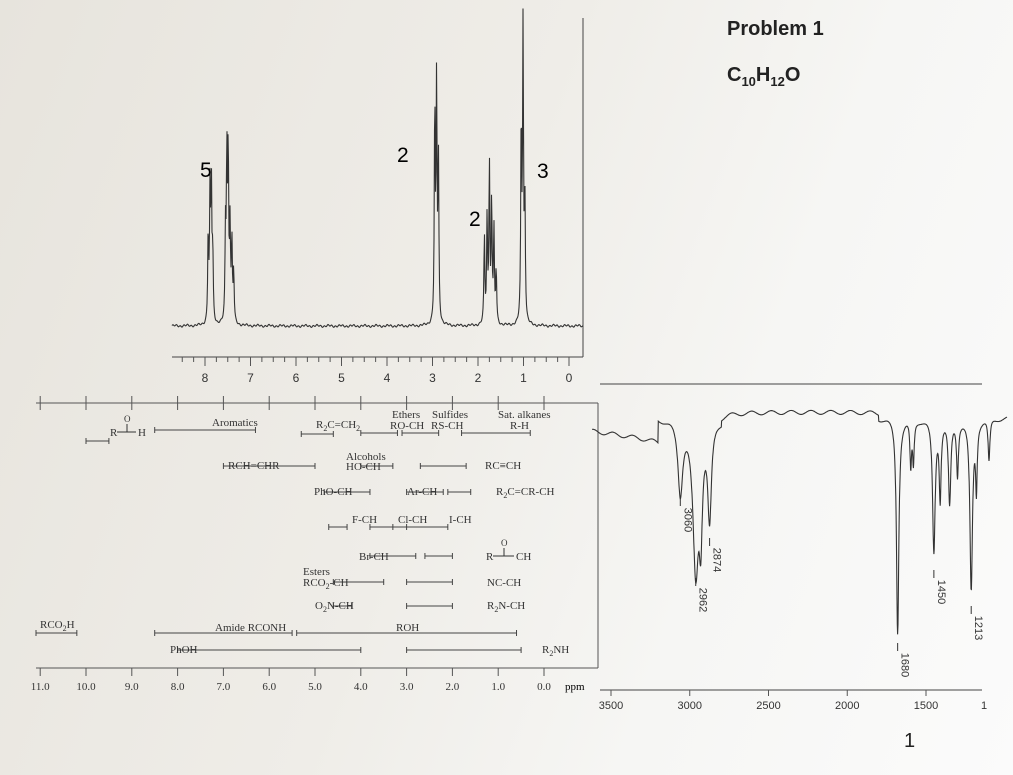  Describe the element at coordinates (523, 557) in the screenshot. I see `ketone-ch: CH` at that location.